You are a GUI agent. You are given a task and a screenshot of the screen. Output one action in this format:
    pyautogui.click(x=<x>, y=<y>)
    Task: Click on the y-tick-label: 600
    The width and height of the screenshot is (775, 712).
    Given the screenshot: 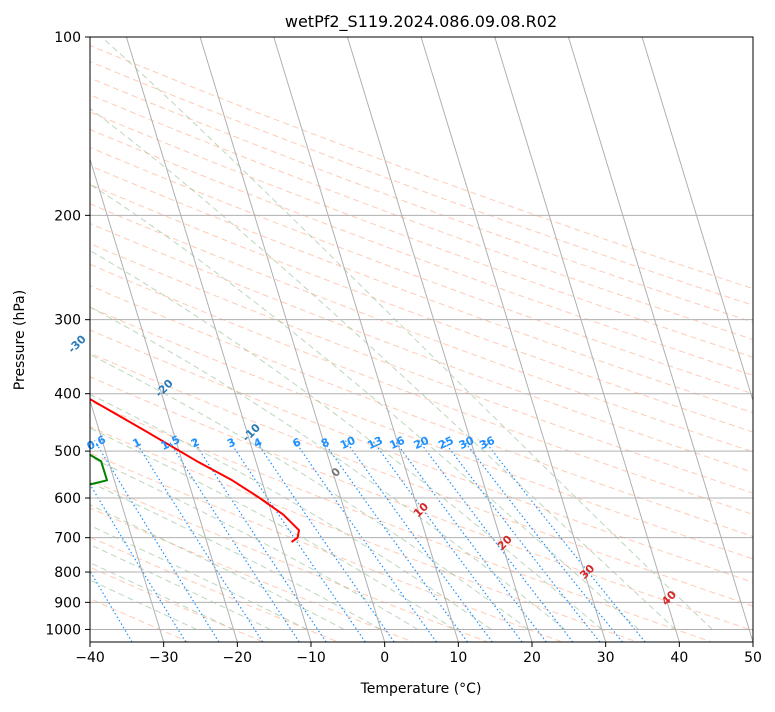 What is the action you would take?
    pyautogui.click(x=67, y=499)
    